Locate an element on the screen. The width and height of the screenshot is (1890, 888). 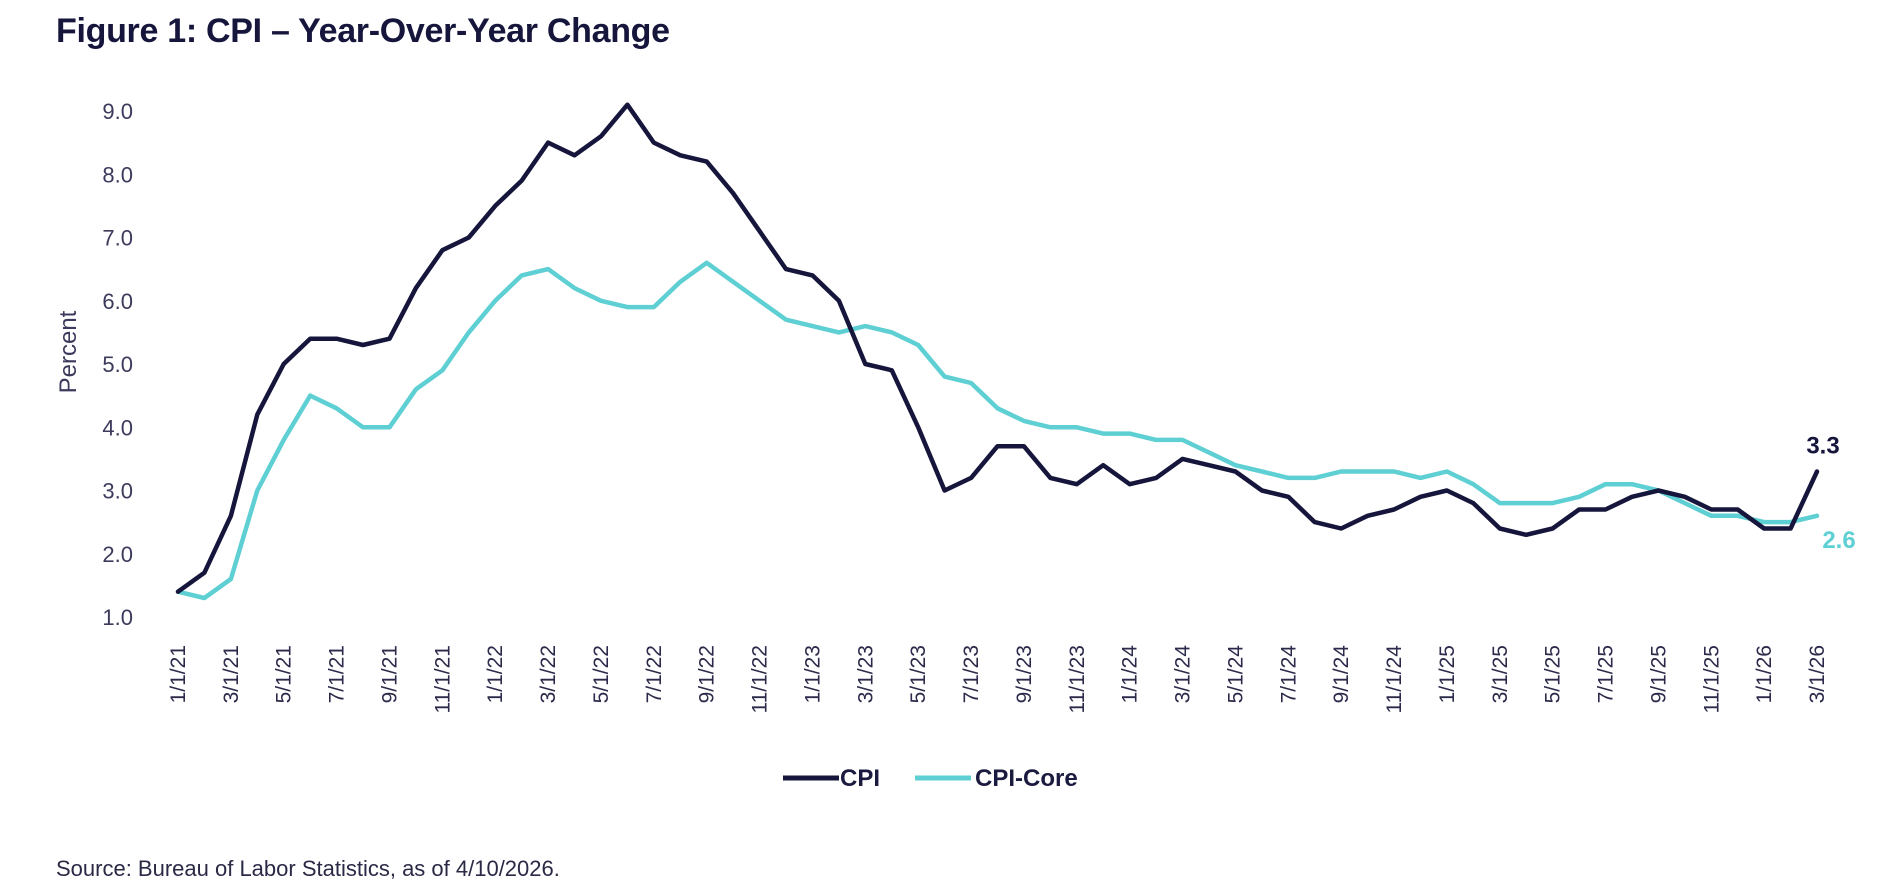
x-tick-label: 11/1/21 is located at coordinates (442, 679).